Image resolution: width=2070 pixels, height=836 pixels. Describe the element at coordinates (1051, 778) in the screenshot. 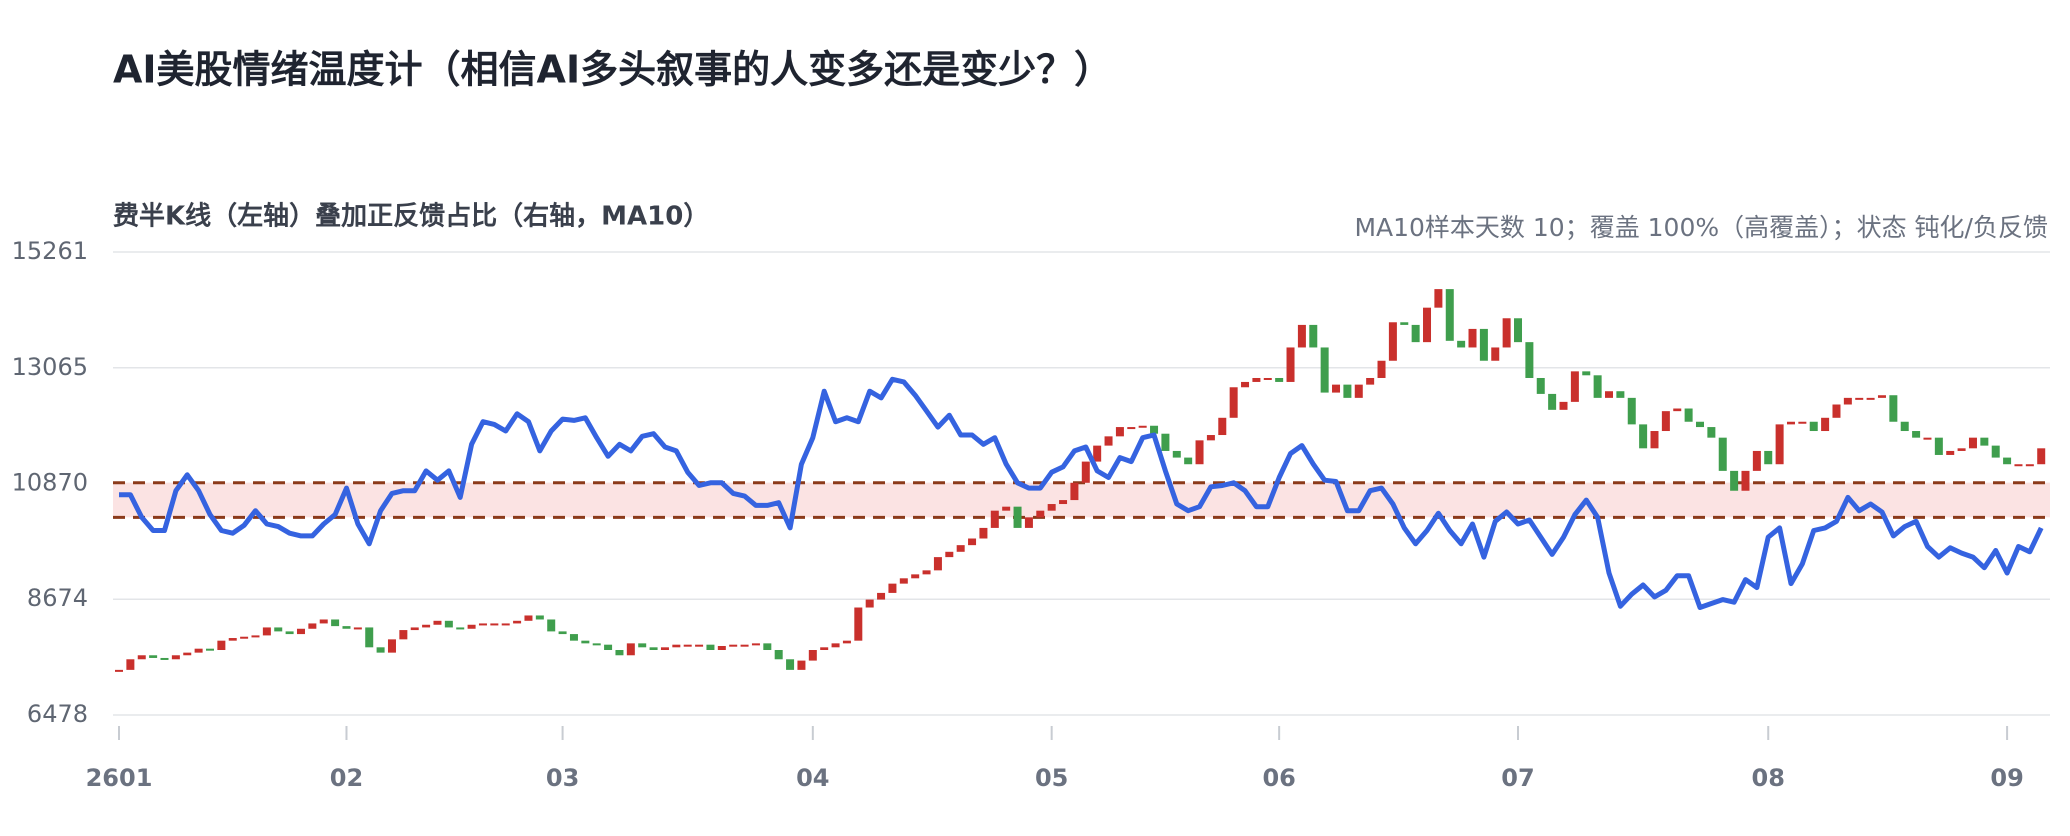

I see `x-tick-label: 05` at that location.